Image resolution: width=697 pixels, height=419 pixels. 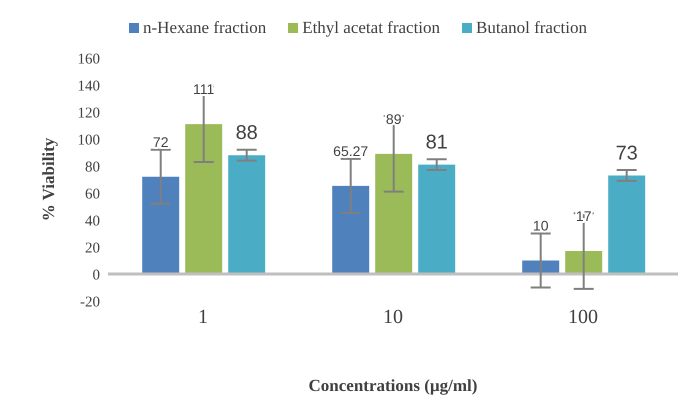 What do you see at coordinates (92, 167) in the screenshot?
I see `y-tick-label: 80` at bounding box center [92, 167].